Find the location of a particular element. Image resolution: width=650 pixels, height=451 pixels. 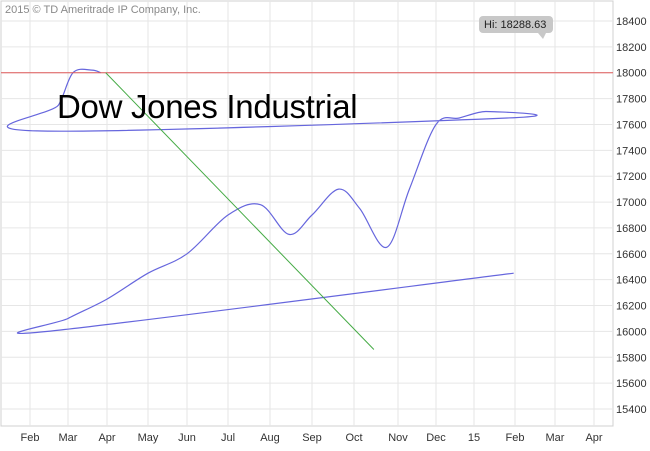

x-tick-label: Sep is located at coordinates (312, 438).